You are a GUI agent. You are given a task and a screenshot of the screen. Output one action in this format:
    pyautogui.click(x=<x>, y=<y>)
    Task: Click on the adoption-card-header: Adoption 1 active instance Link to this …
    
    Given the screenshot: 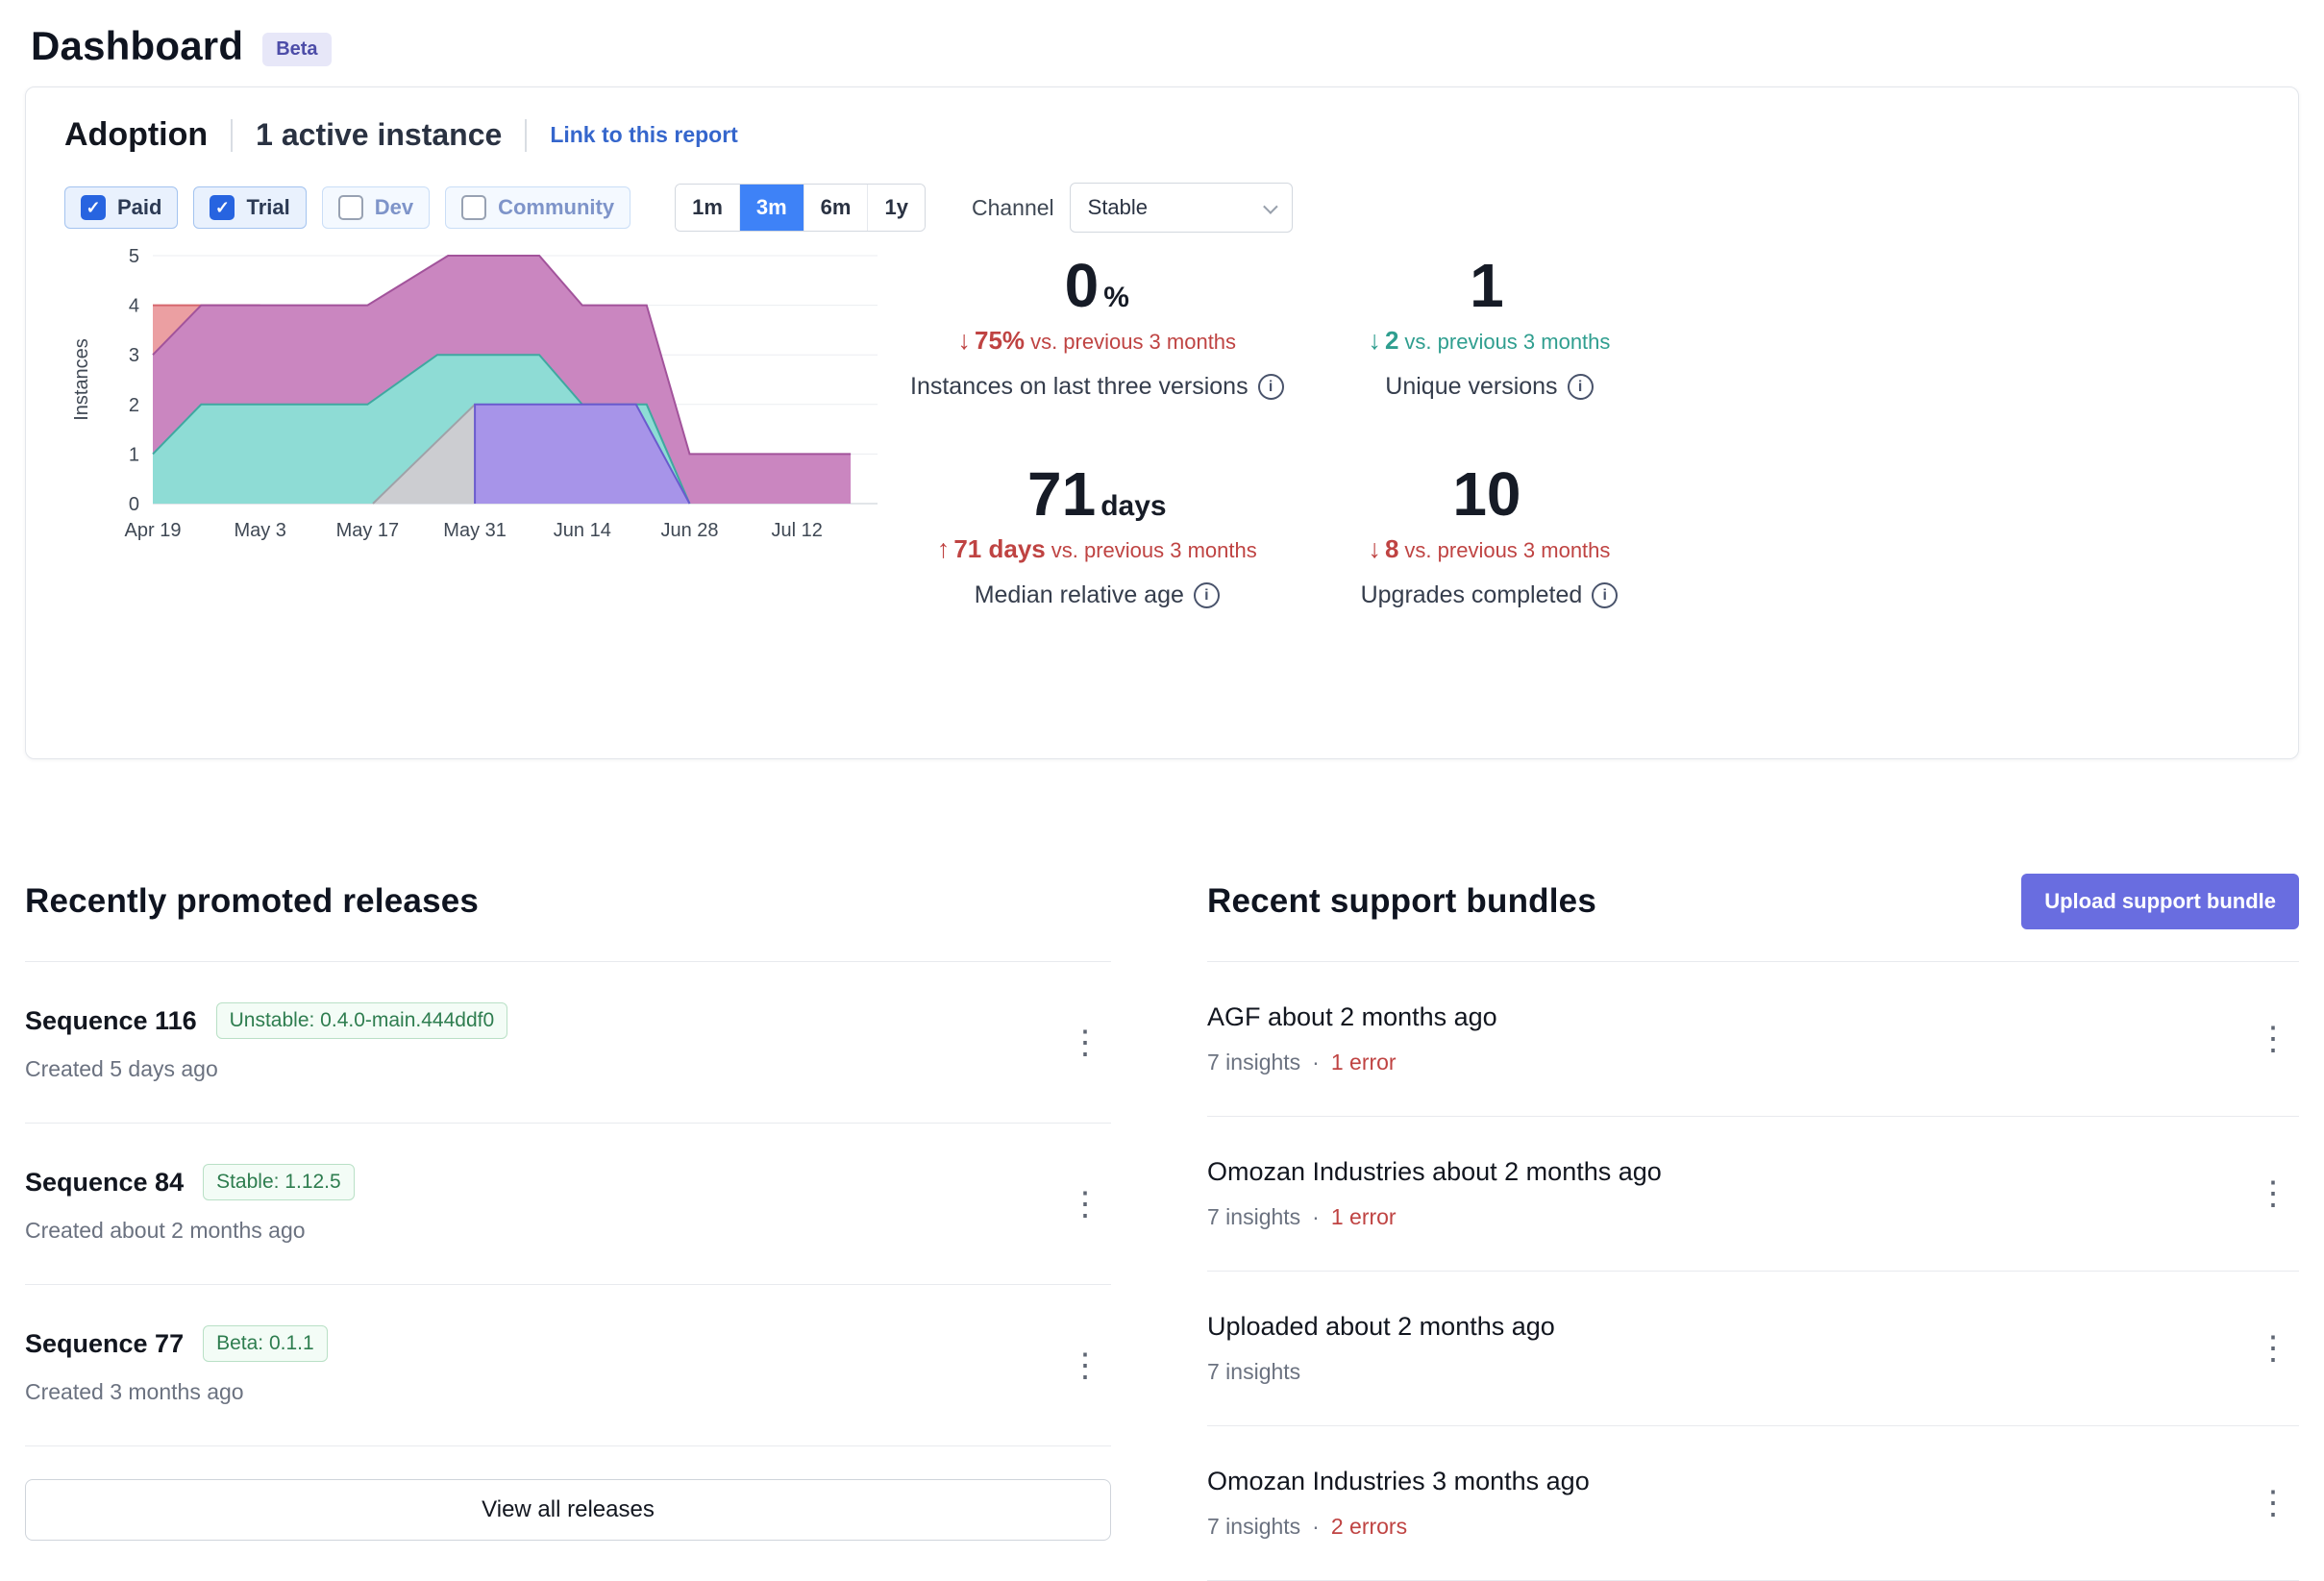 What is the action you would take?
    pyautogui.click(x=1162, y=135)
    